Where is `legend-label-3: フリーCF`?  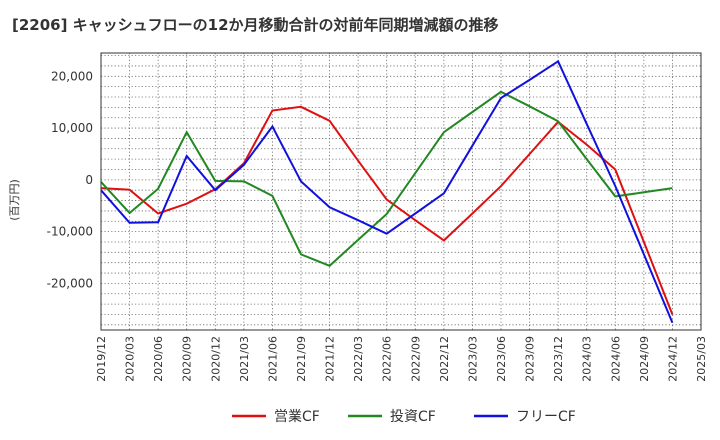
legend-label-3: フリーCF is located at coordinates (546, 417).